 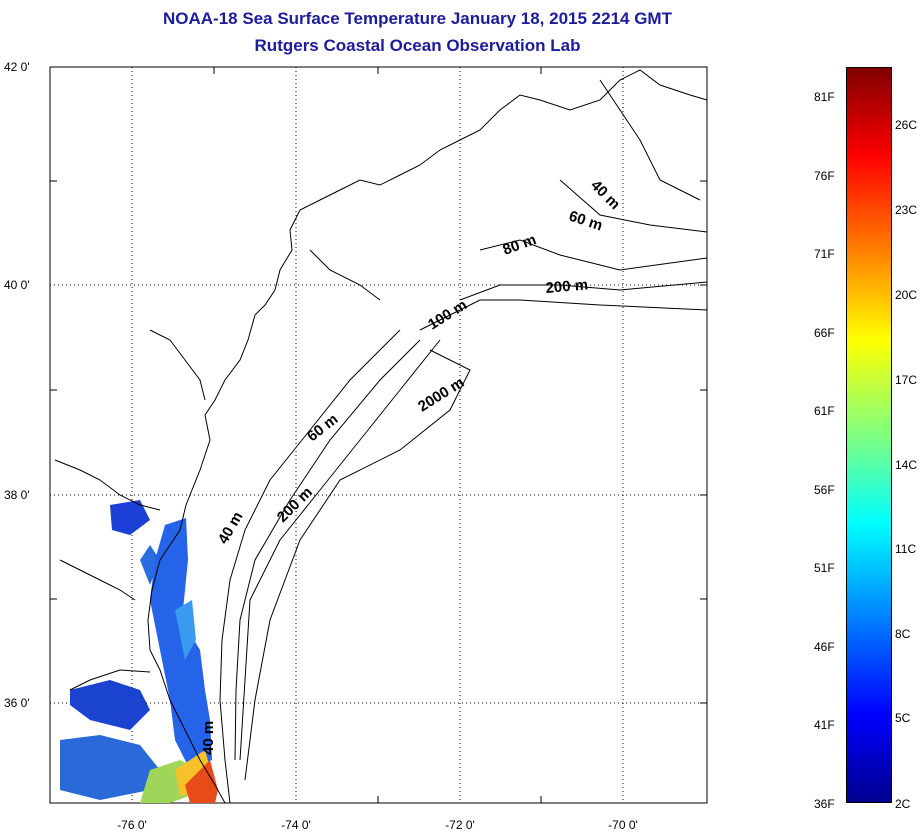 I want to click on contour-60-ne, so click(x=633, y=206).